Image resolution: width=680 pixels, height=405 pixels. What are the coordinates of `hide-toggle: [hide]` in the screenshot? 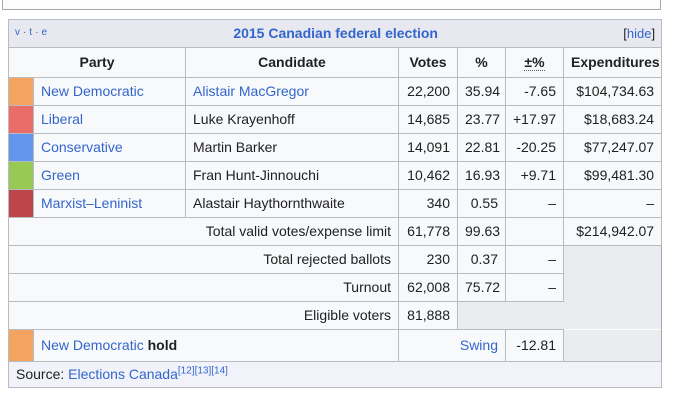 It's located at (639, 33).